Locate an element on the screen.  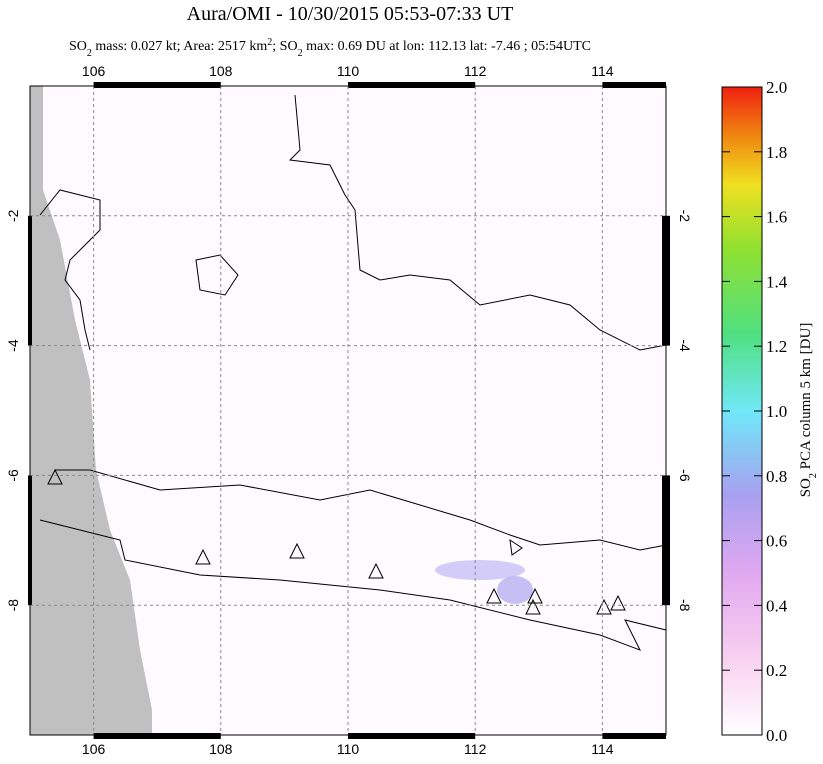
volcanoes is located at coordinates (336, 541).